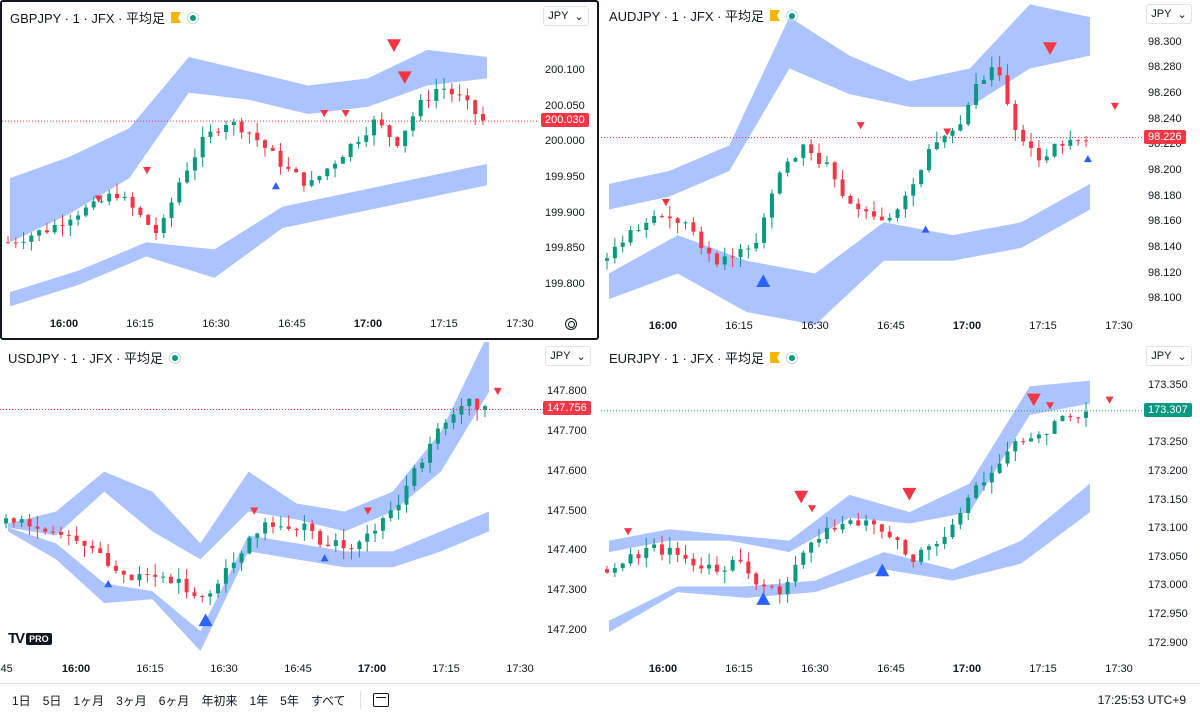 The height and width of the screenshot is (716, 1200). I want to click on range-ytd: 年初来, so click(219, 700).